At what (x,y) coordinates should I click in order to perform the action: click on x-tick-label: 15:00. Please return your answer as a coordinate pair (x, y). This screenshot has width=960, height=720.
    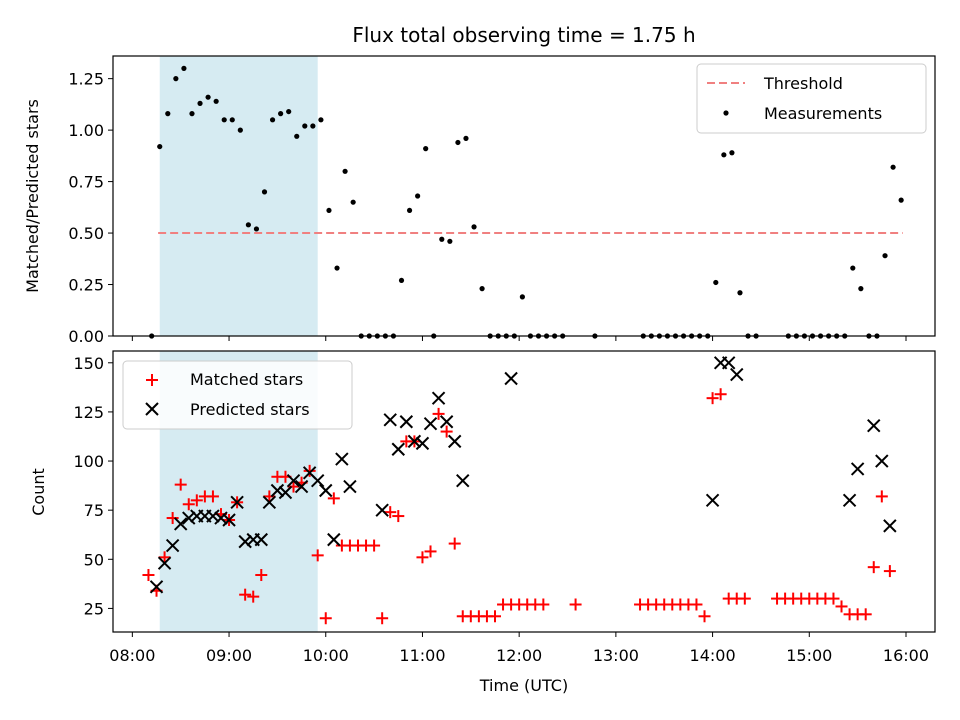
    Looking at the image, I should click on (809, 655).